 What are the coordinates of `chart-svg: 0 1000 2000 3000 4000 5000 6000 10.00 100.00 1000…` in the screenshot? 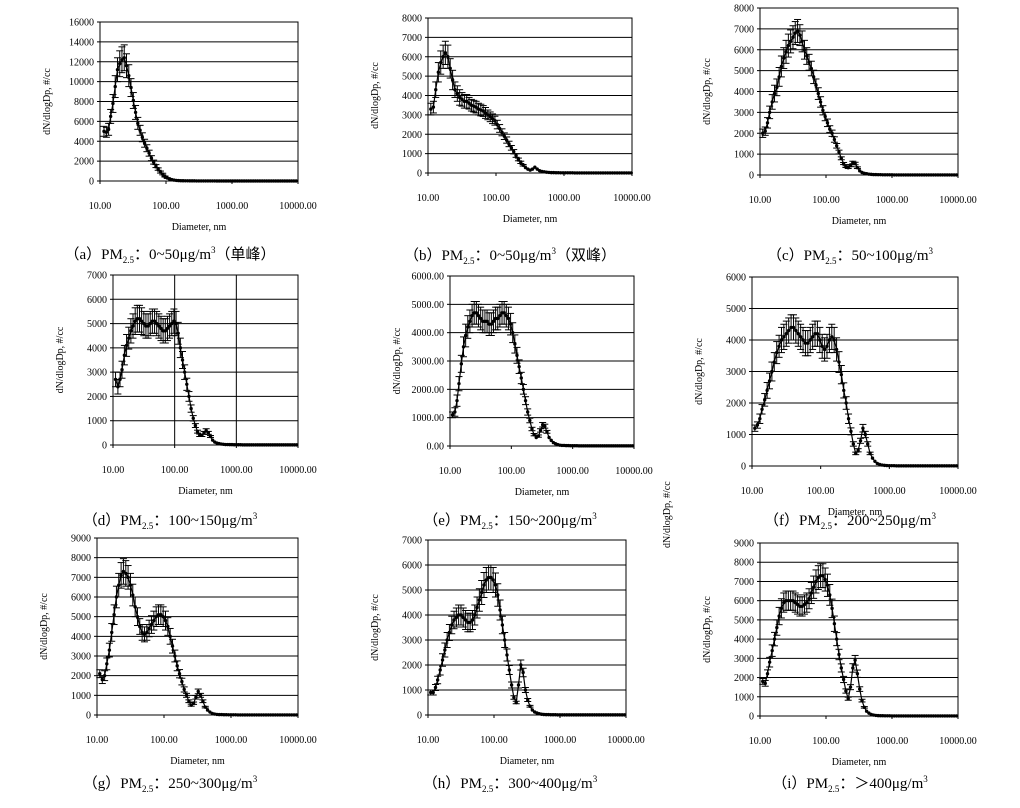 It's located at (835, 396).